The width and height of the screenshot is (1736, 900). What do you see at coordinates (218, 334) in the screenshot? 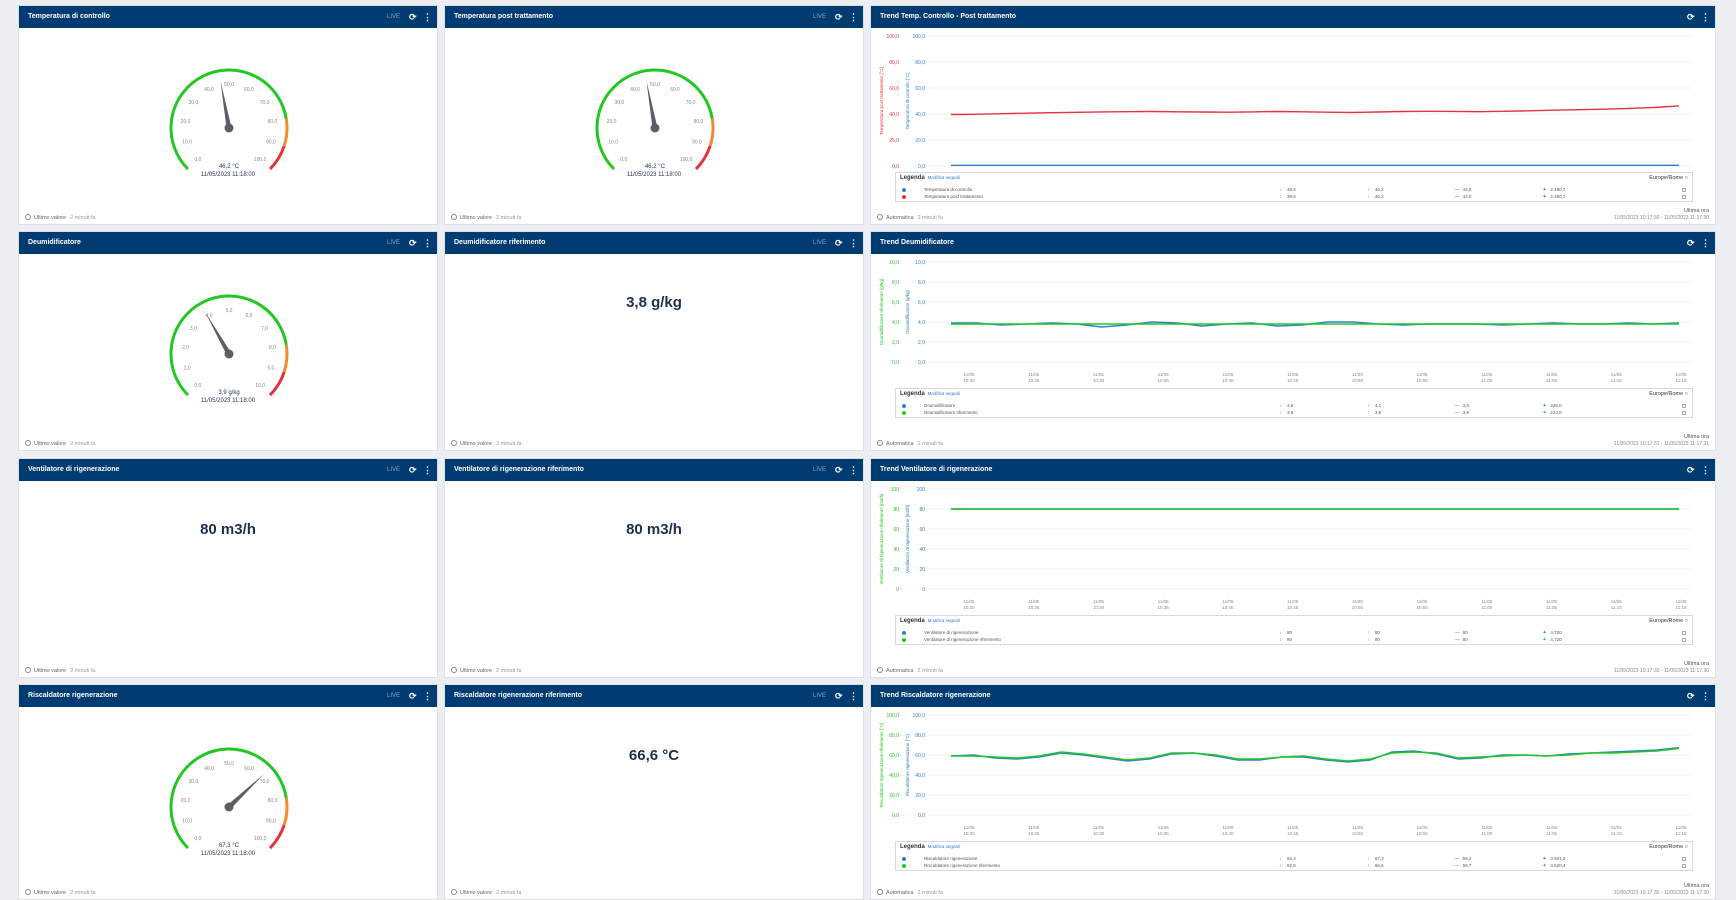
I see `gauge-needle` at bounding box center [218, 334].